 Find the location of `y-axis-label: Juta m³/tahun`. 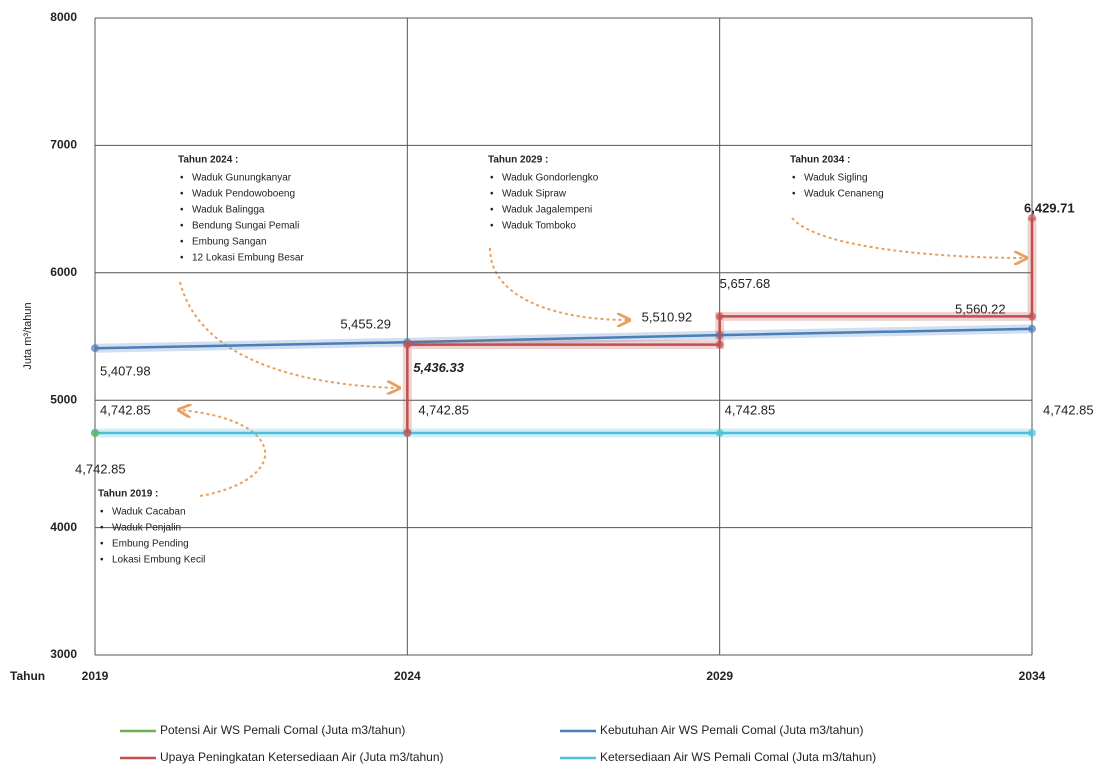

y-axis-label: Juta m³/tahun is located at coordinates (28, 335).